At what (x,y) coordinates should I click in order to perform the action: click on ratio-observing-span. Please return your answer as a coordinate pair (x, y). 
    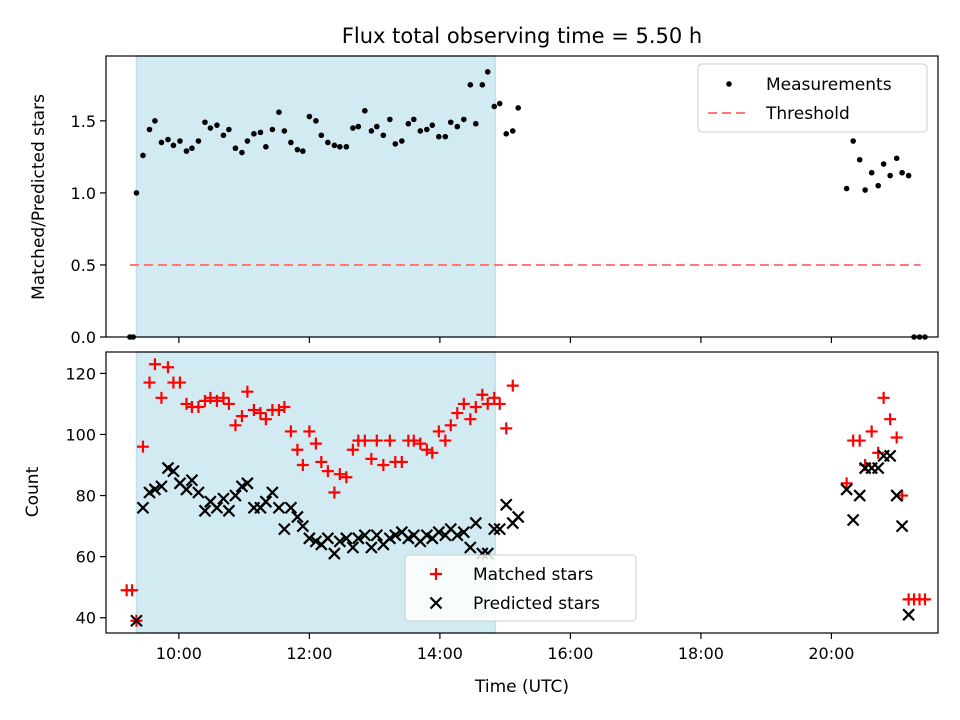
    Looking at the image, I should click on (316, 196).